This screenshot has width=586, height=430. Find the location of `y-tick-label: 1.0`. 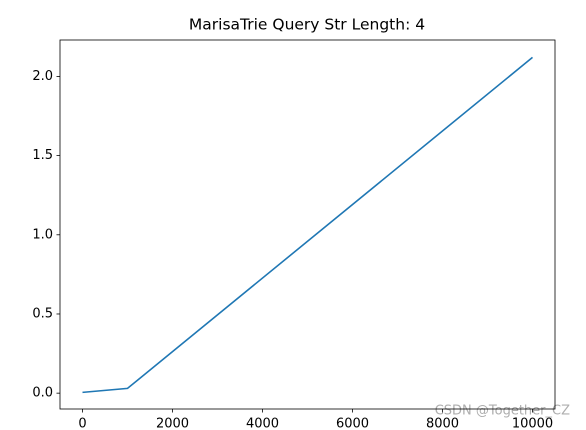

y-tick-label: 1.0 is located at coordinates (42, 234).